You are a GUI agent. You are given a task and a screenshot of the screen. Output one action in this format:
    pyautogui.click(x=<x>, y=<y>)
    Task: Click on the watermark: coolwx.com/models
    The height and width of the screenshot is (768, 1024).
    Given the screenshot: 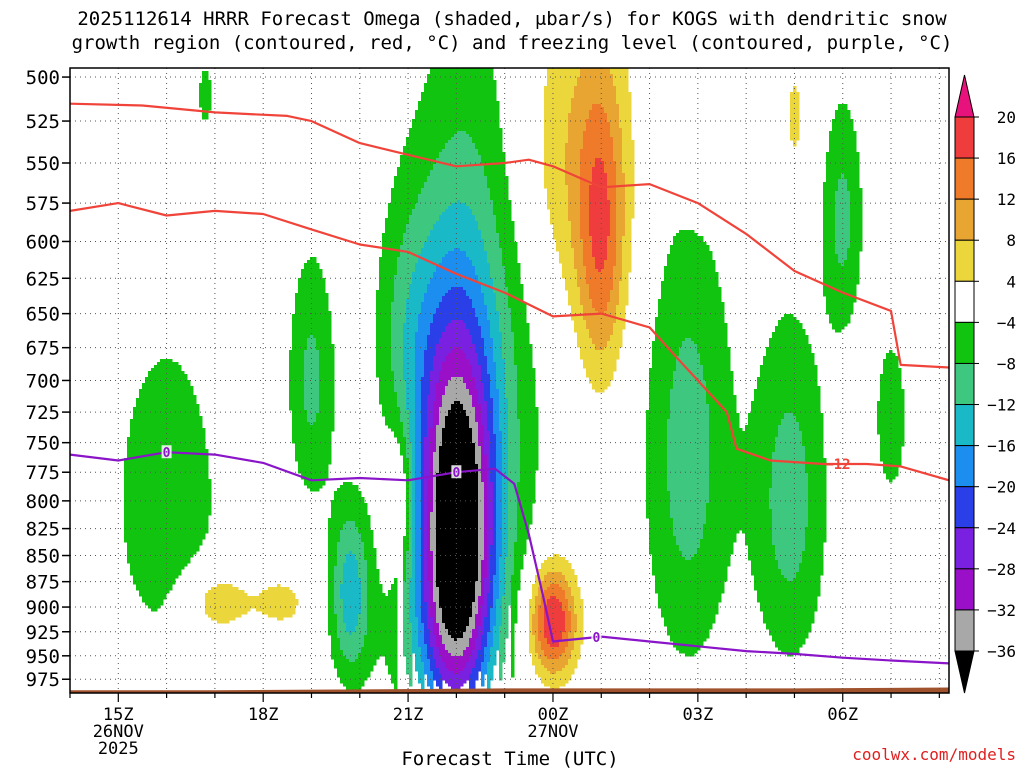 What is the action you would take?
    pyautogui.click(x=934, y=754)
    